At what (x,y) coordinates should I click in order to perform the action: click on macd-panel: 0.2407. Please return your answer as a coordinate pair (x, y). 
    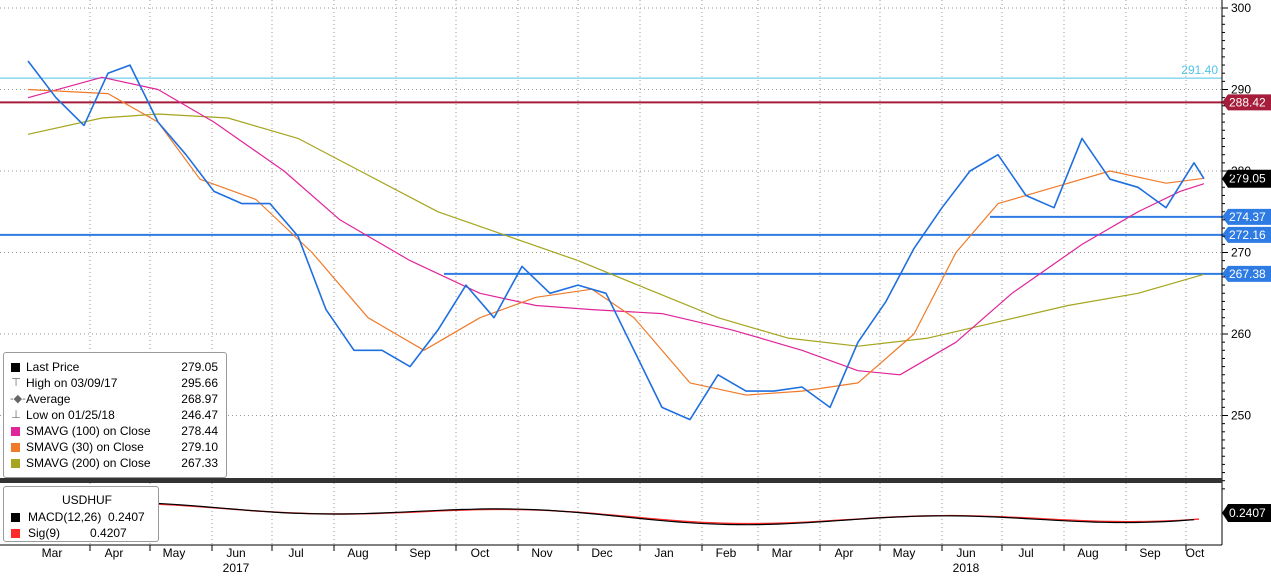
    Looking at the image, I should click on (637, 513).